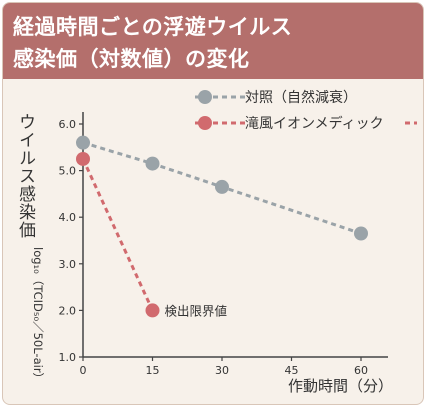  What do you see at coordinates (292, 370) in the screenshot?
I see `x-tick-label: 45` at bounding box center [292, 370].